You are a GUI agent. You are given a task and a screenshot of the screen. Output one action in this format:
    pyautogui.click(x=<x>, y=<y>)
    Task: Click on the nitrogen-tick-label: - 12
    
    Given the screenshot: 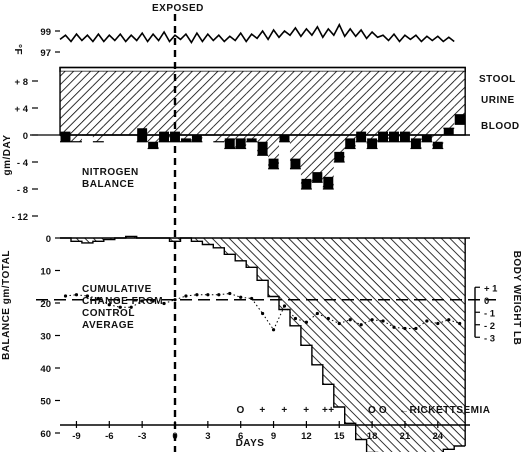 What is the action you would take?
    pyautogui.click(x=20, y=217)
    